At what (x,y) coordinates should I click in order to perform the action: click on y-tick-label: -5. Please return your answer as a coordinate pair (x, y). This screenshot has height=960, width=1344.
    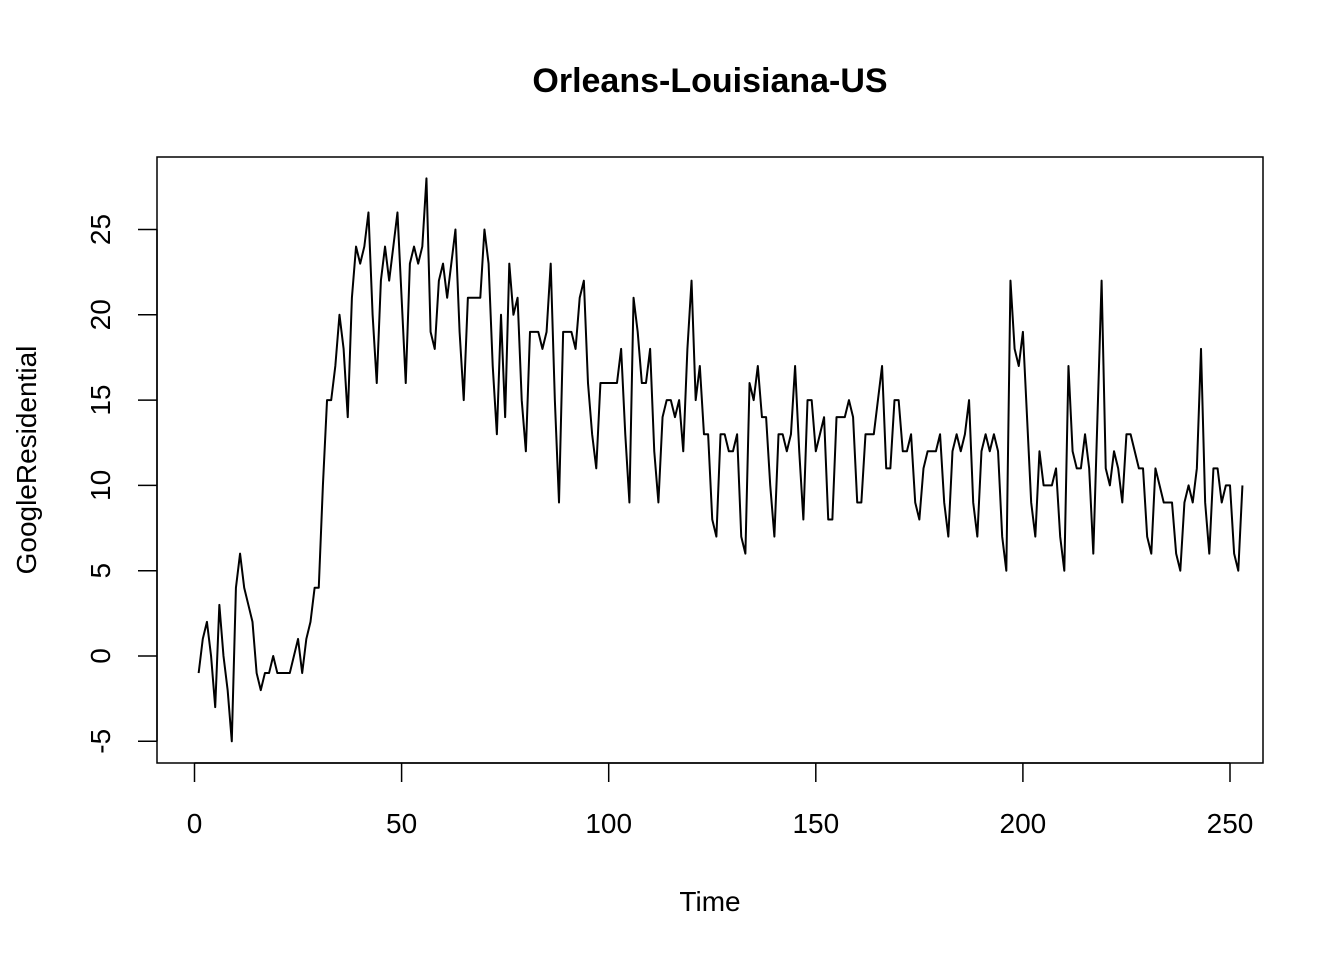
    Looking at the image, I should click on (100, 741).